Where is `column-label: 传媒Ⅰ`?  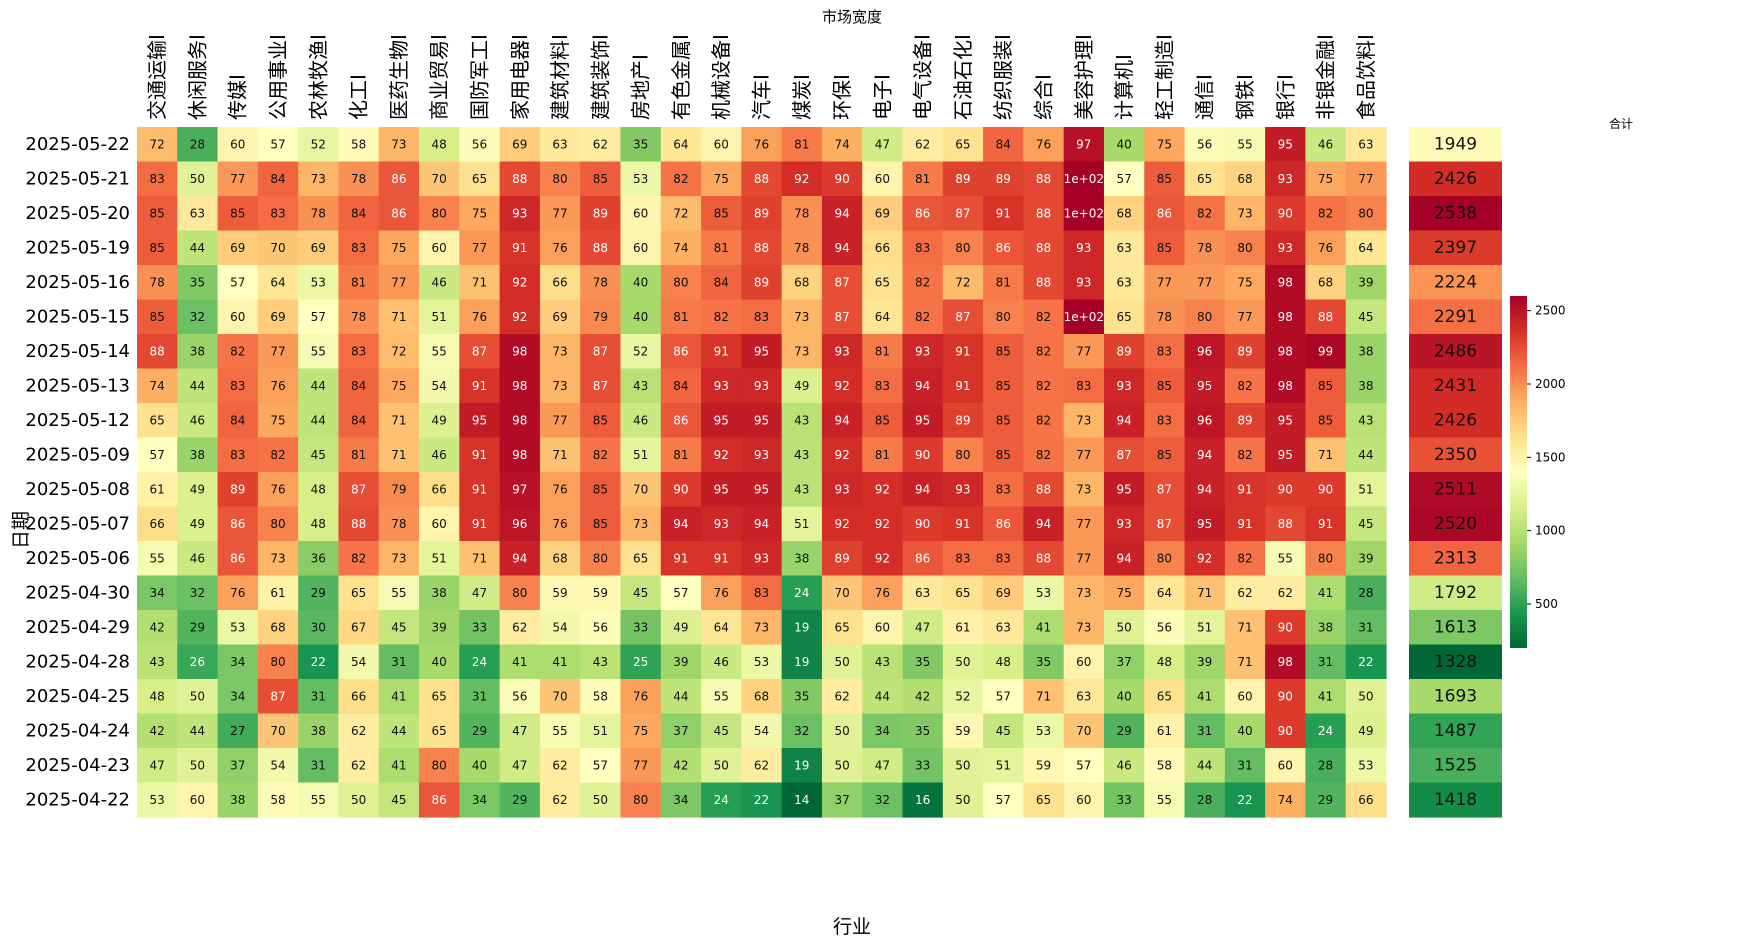
column-label: 传媒Ⅰ is located at coordinates (238, 97).